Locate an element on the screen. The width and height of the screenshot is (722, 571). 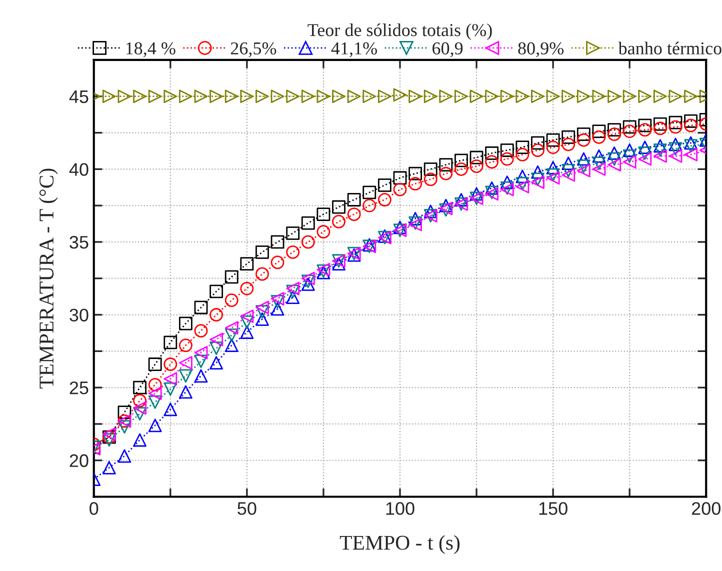
legend-label: 41,1% is located at coordinates (354, 50).